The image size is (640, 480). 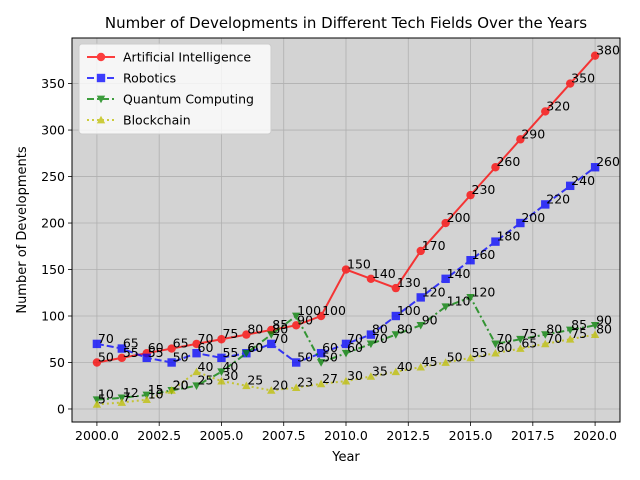 What do you see at coordinates (608, 50) in the screenshot?
I see `data-label: 380` at bounding box center [608, 50].